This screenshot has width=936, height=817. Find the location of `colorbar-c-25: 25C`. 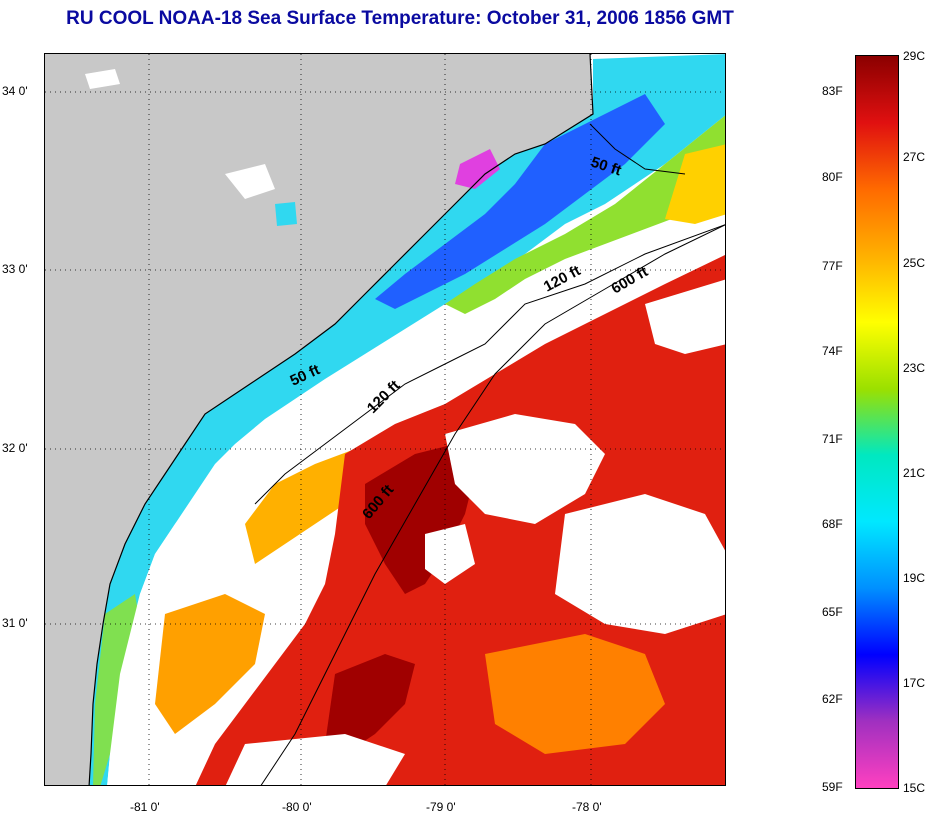

colorbar-c-25: 25C is located at coordinates (914, 263).